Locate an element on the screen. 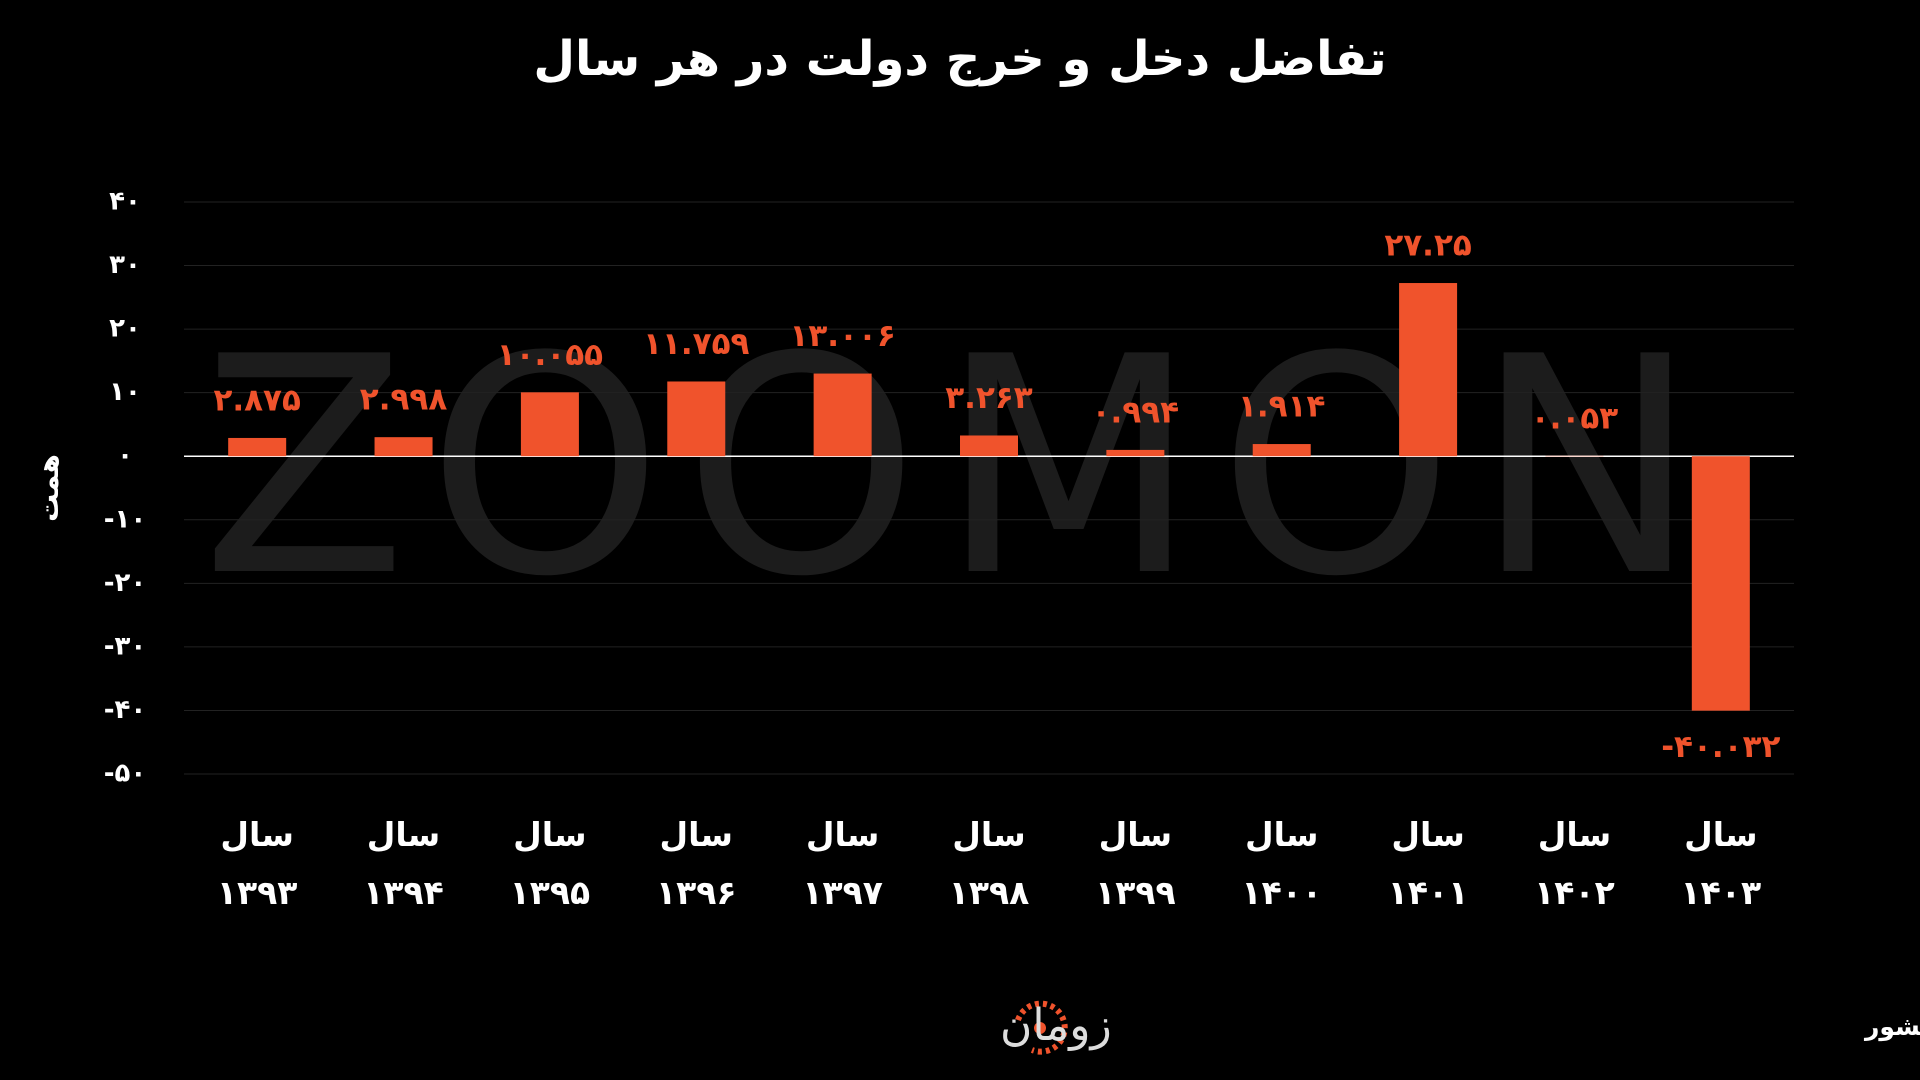 The image size is (1920, 1080). y-axis-label: همت is located at coordinates (48, 488).